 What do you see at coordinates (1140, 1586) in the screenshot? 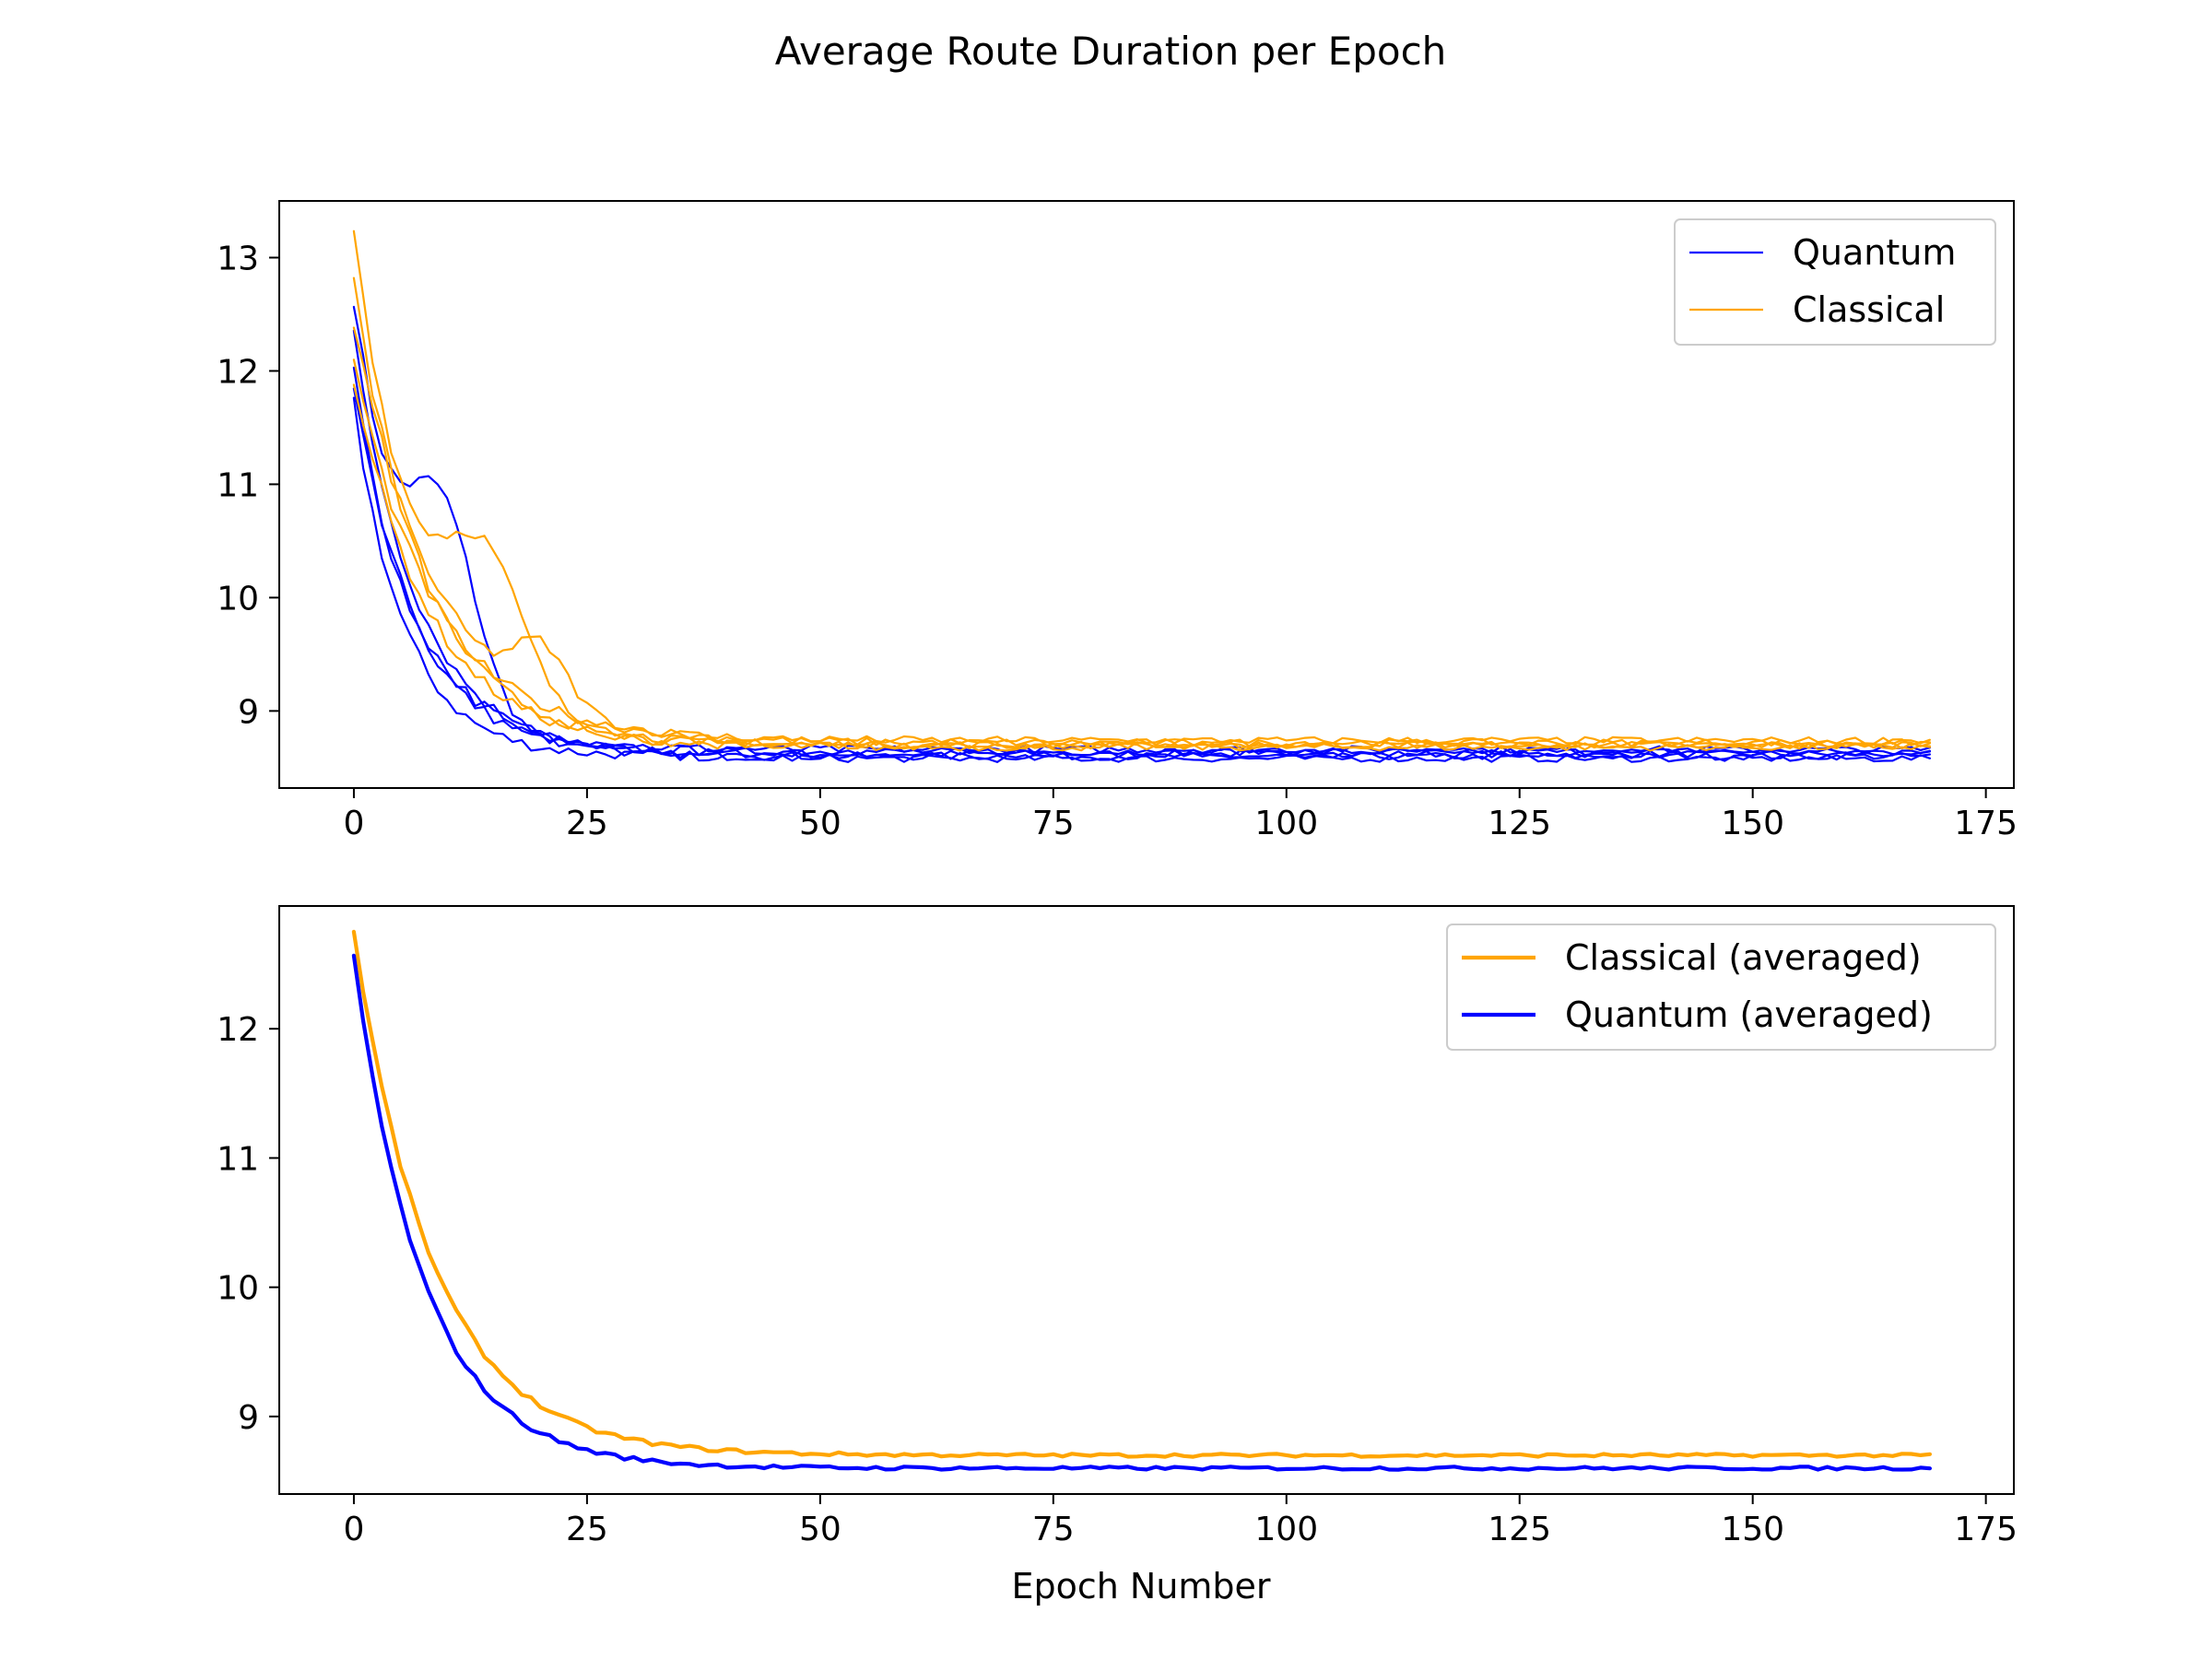
I see `x-axis-label: Epoch Number` at bounding box center [1140, 1586].